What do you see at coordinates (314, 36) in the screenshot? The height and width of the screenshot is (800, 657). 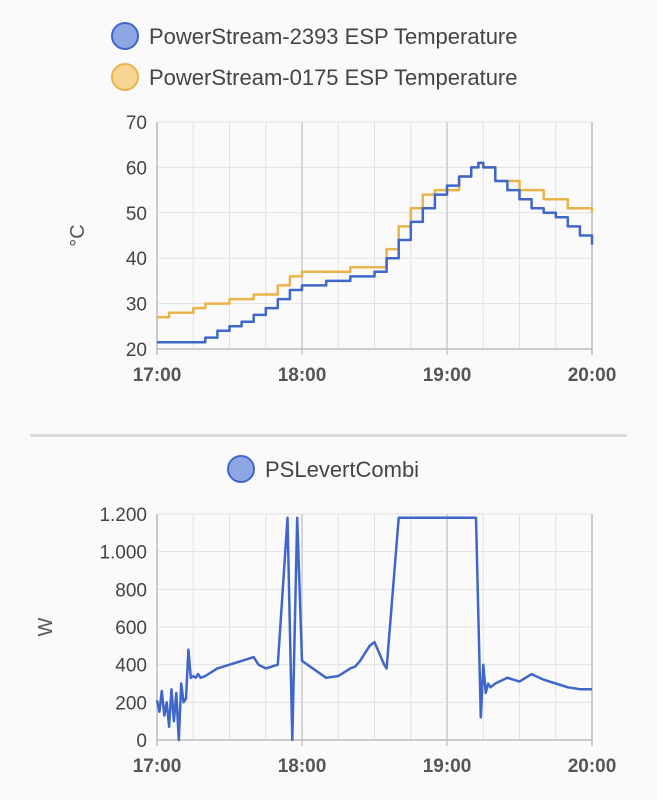 I see `legend-entry-0-0: PowerStream-2393 ESP Temperature` at bounding box center [314, 36].